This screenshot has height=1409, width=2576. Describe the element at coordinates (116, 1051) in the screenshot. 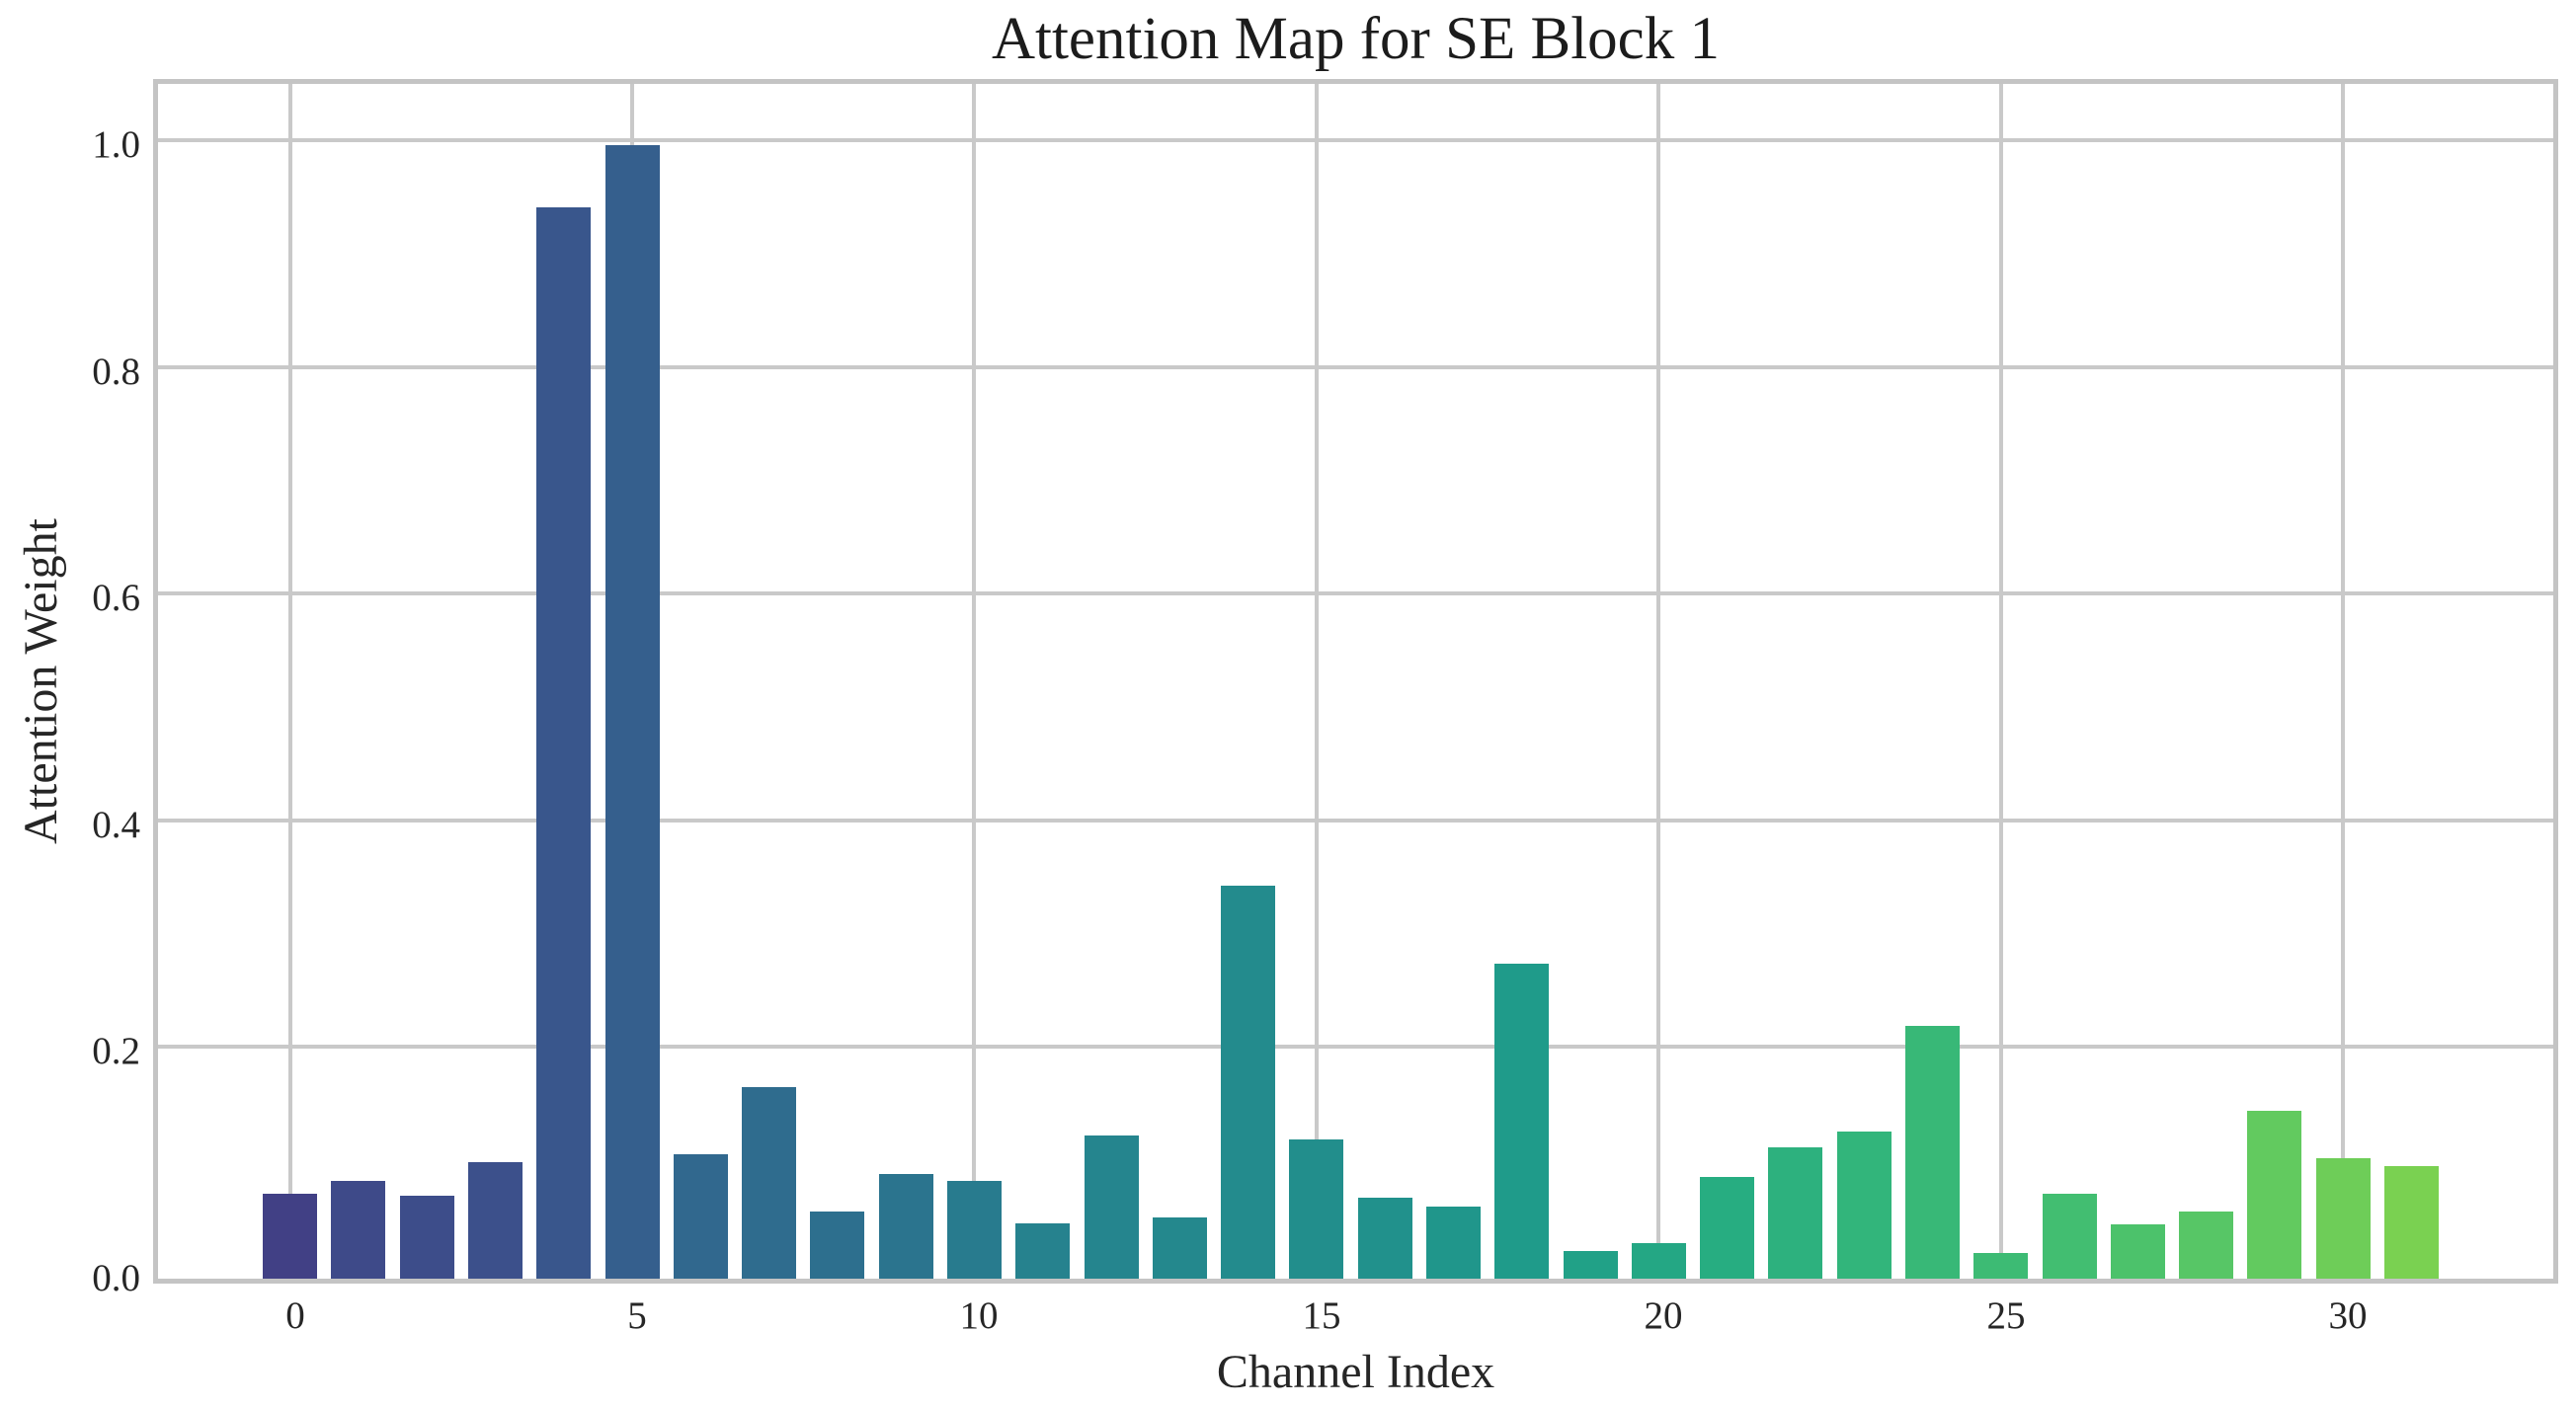

I see `y-tick-0.2: 0.2` at that location.